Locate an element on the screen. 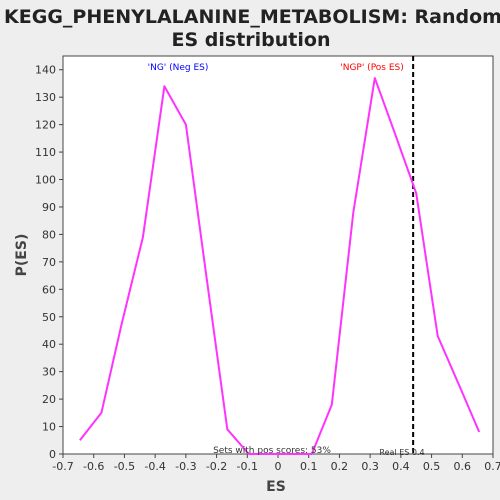  y-tick-label: 100 is located at coordinates (45, 180).